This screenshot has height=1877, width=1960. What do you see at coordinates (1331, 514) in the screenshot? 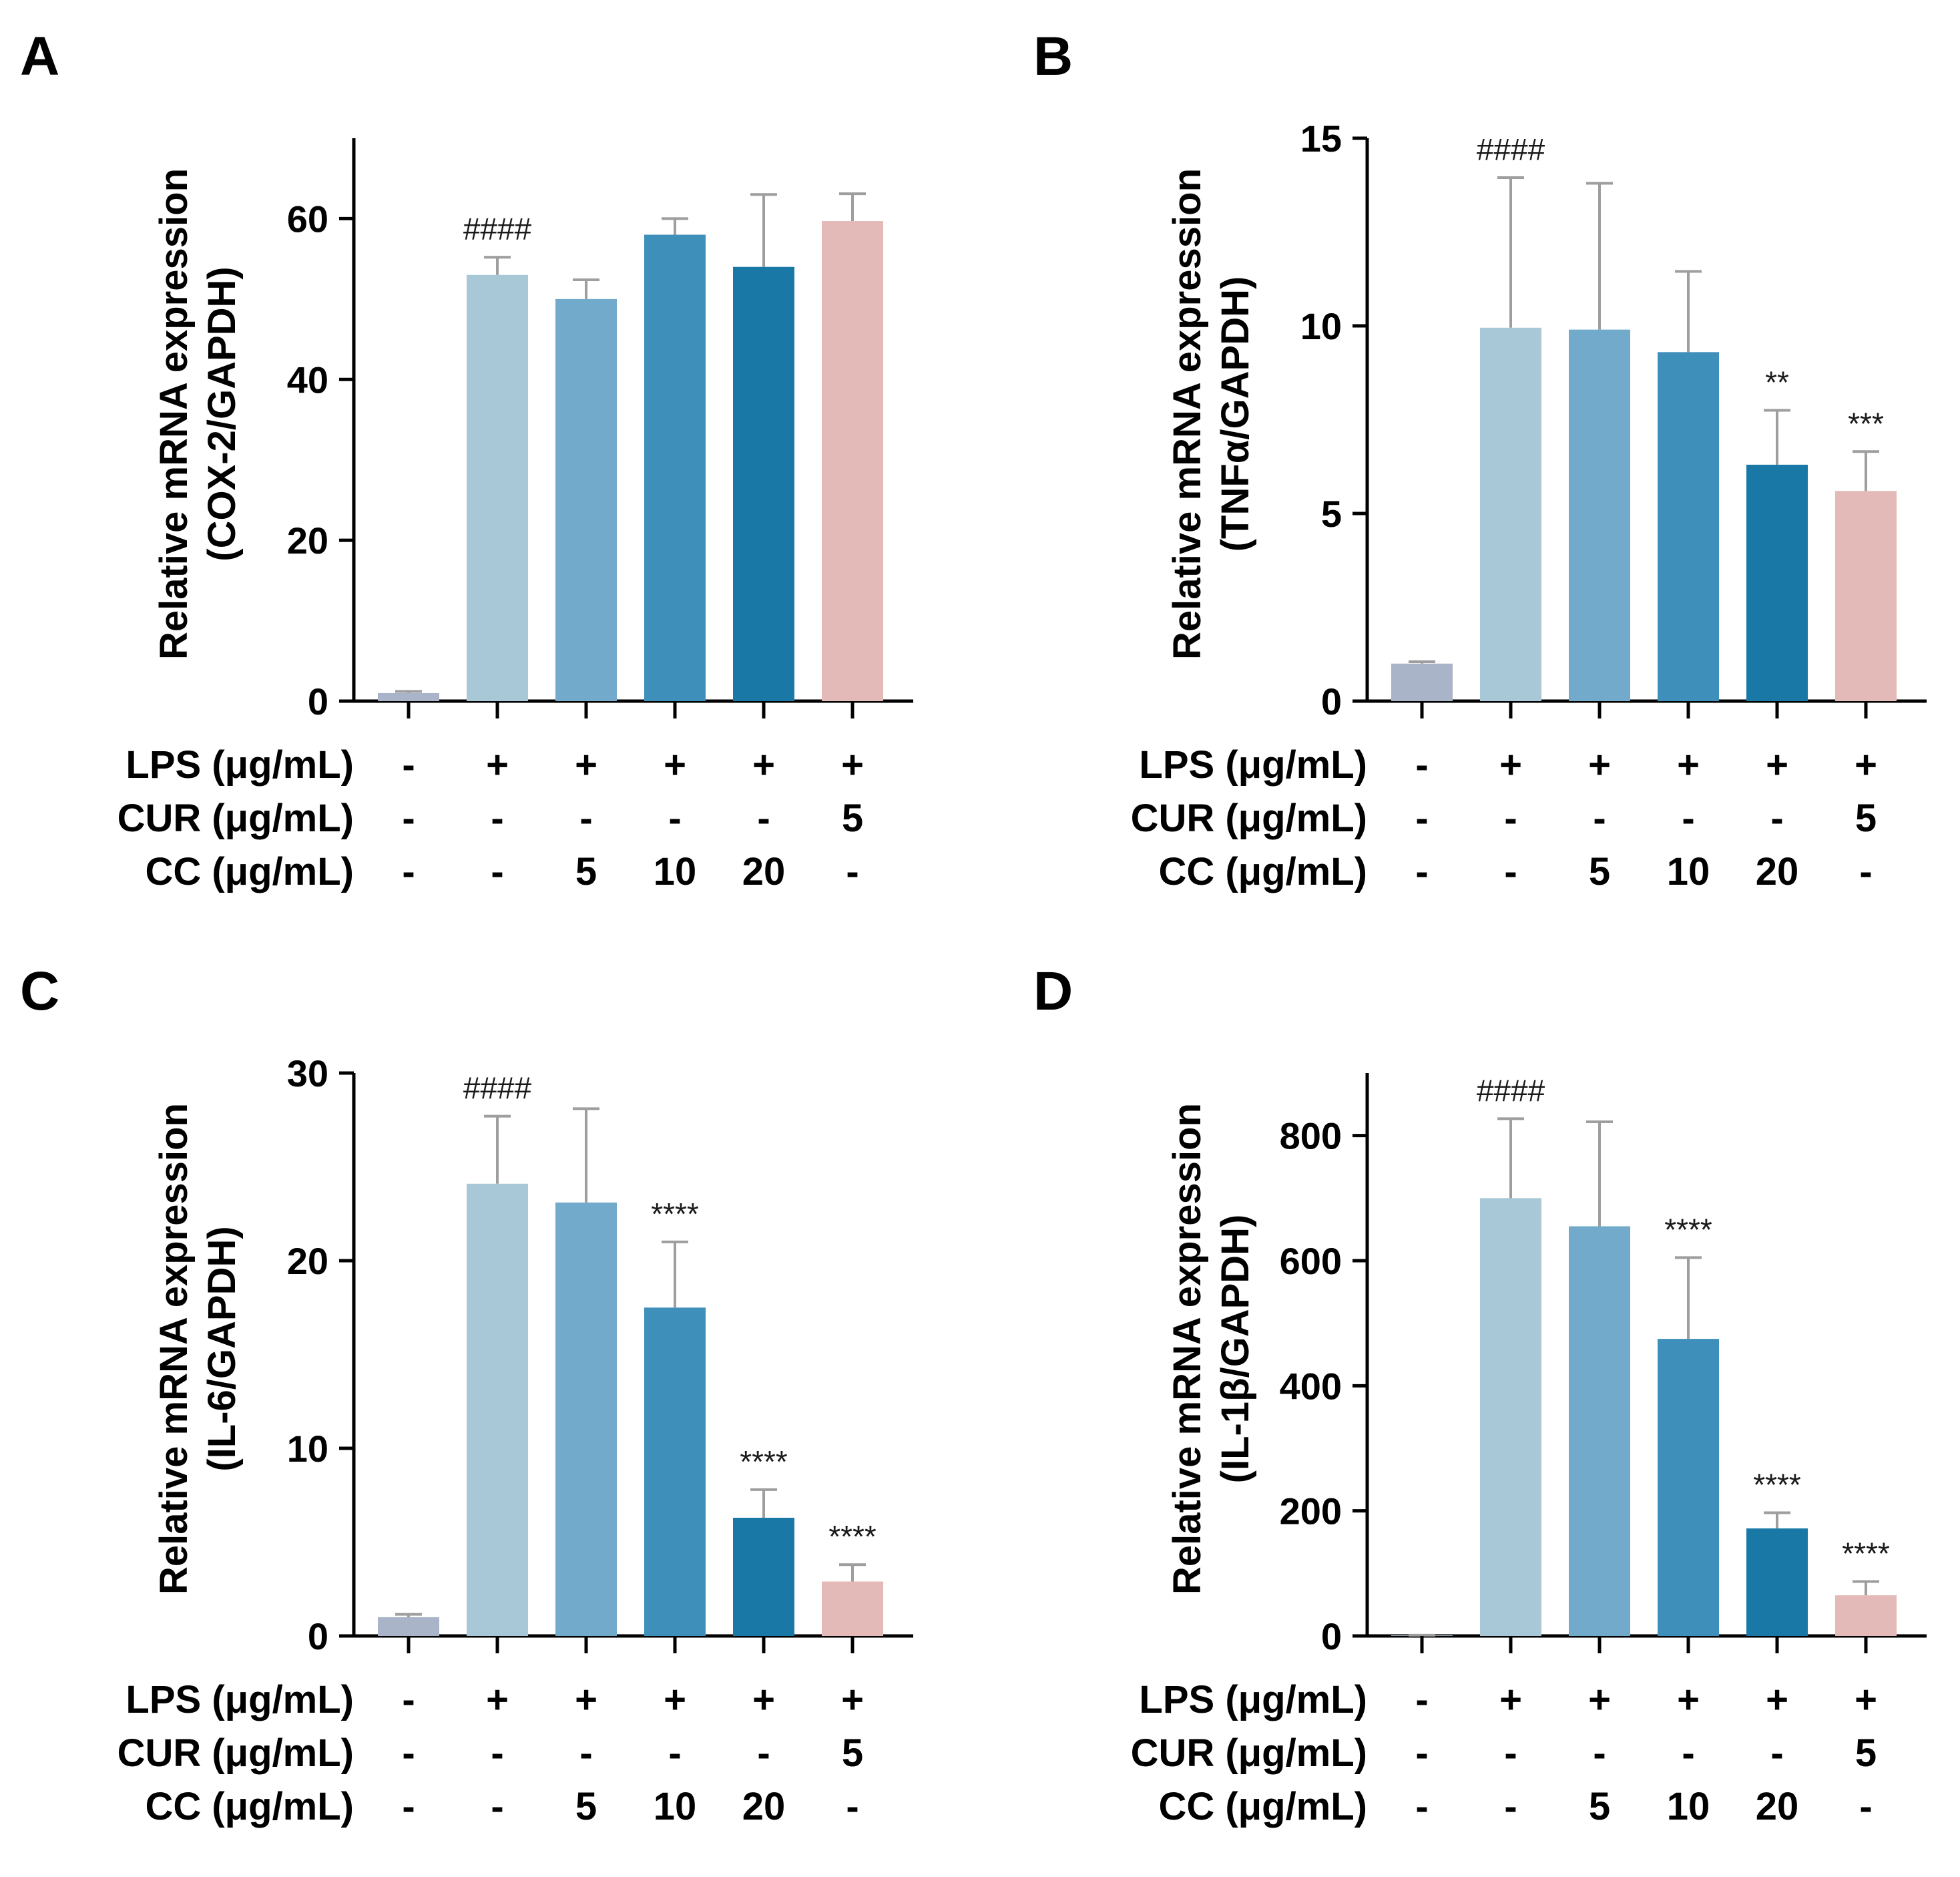
I see `y-tick-label: 5` at bounding box center [1331, 514].